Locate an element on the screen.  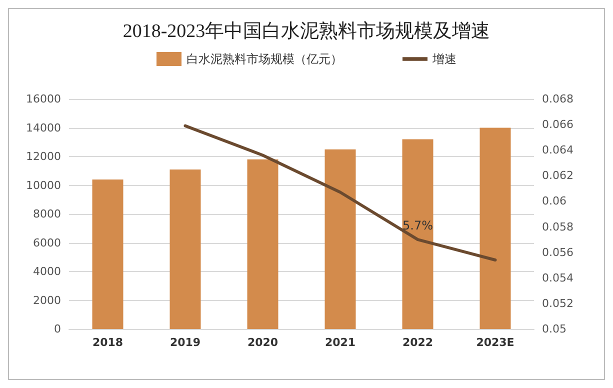
x-tick-label: 2022 is located at coordinates (418, 342).